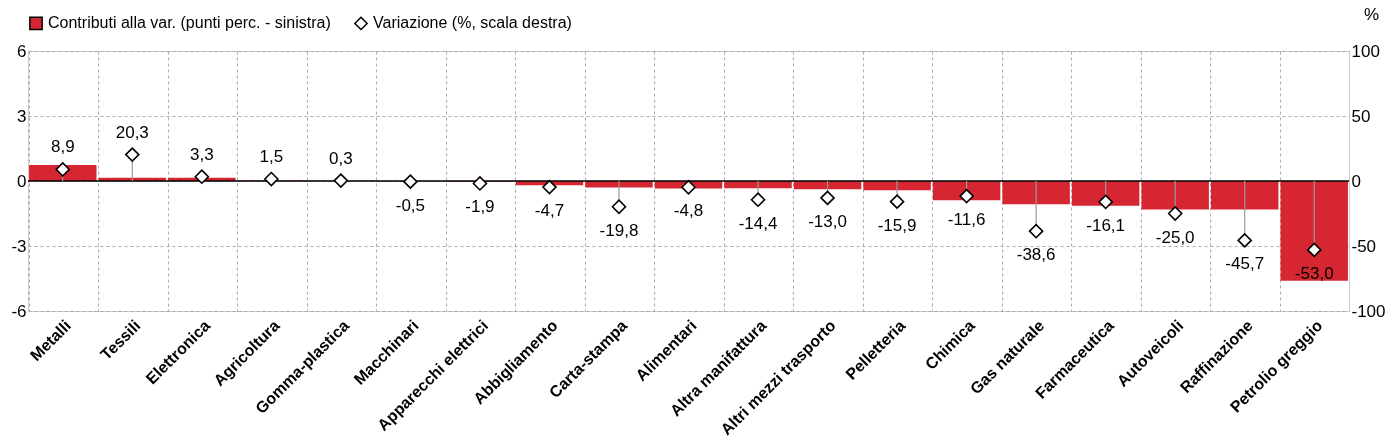  What do you see at coordinates (1314, 273) in the screenshot?
I see `data-label: -53,0` at bounding box center [1314, 273].